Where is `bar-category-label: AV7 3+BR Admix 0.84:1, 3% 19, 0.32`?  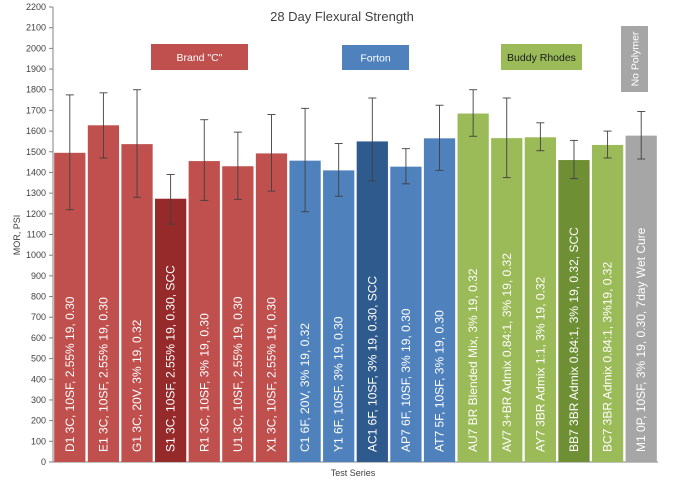
bar-category-label: AV7 3+BR Admix 0.84:1, 3% 19, 0.32 is located at coordinates (507, 352).